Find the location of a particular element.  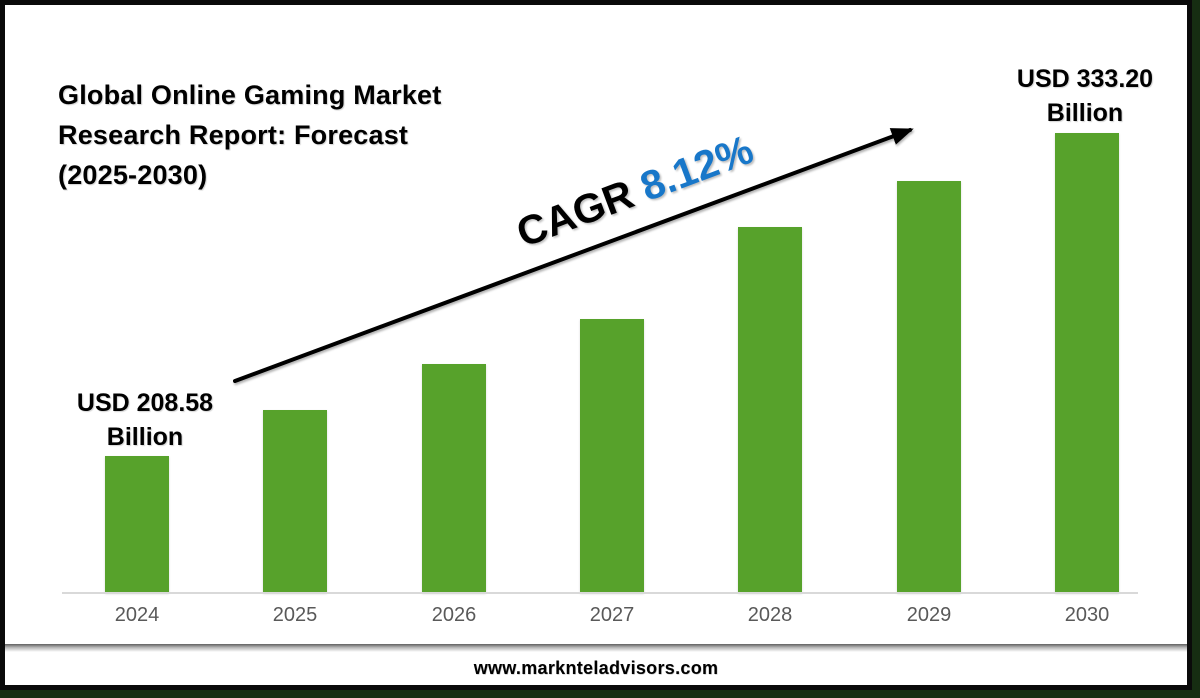

chart-title-line2: Research Report: Forecast is located at coordinates (233, 135).